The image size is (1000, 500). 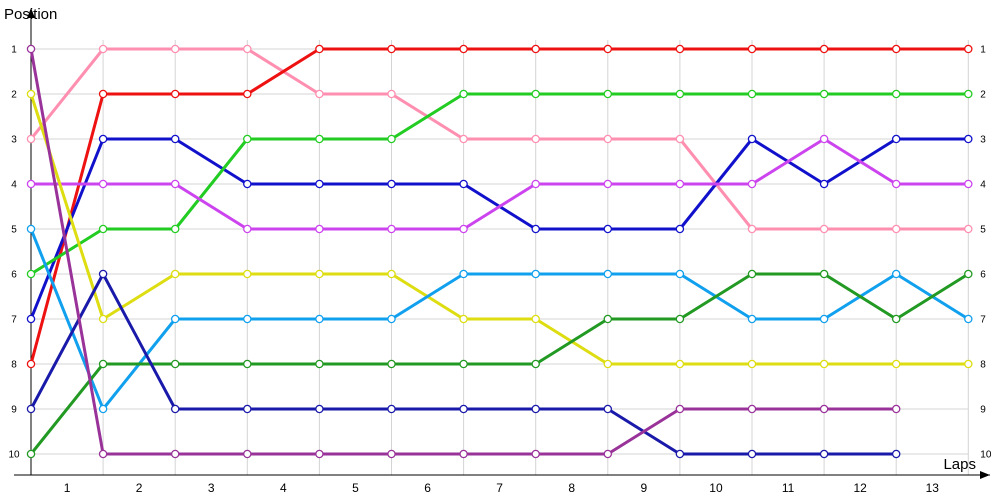 What do you see at coordinates (933, 488) in the screenshot?
I see `x-tick-label: 13` at bounding box center [933, 488].